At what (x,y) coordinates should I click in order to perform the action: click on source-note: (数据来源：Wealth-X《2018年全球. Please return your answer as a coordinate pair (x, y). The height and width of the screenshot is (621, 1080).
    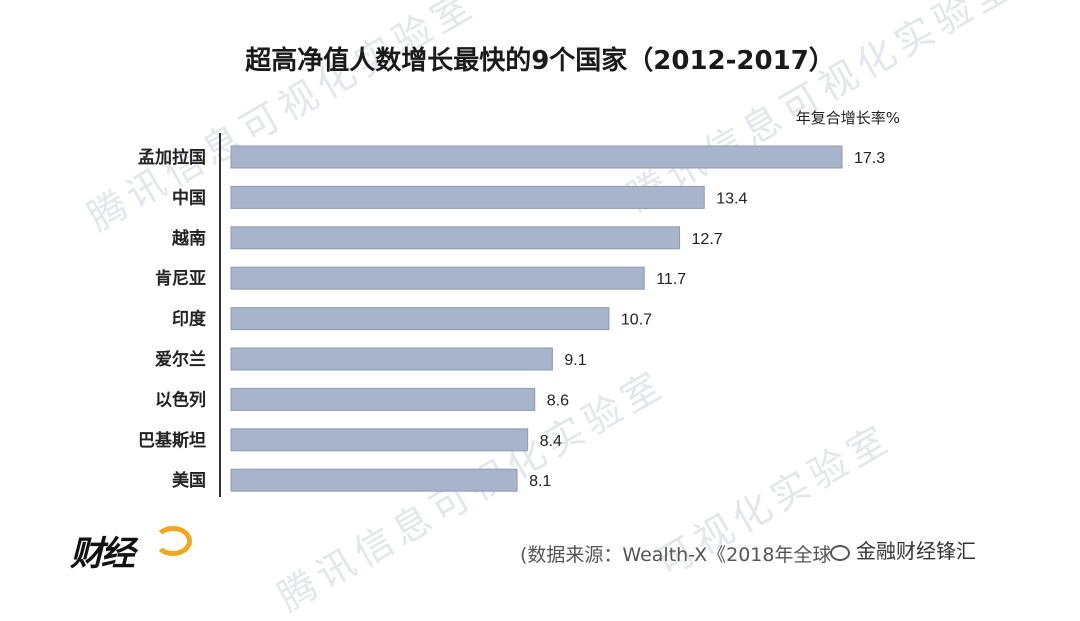
    Looking at the image, I should click on (676, 555).